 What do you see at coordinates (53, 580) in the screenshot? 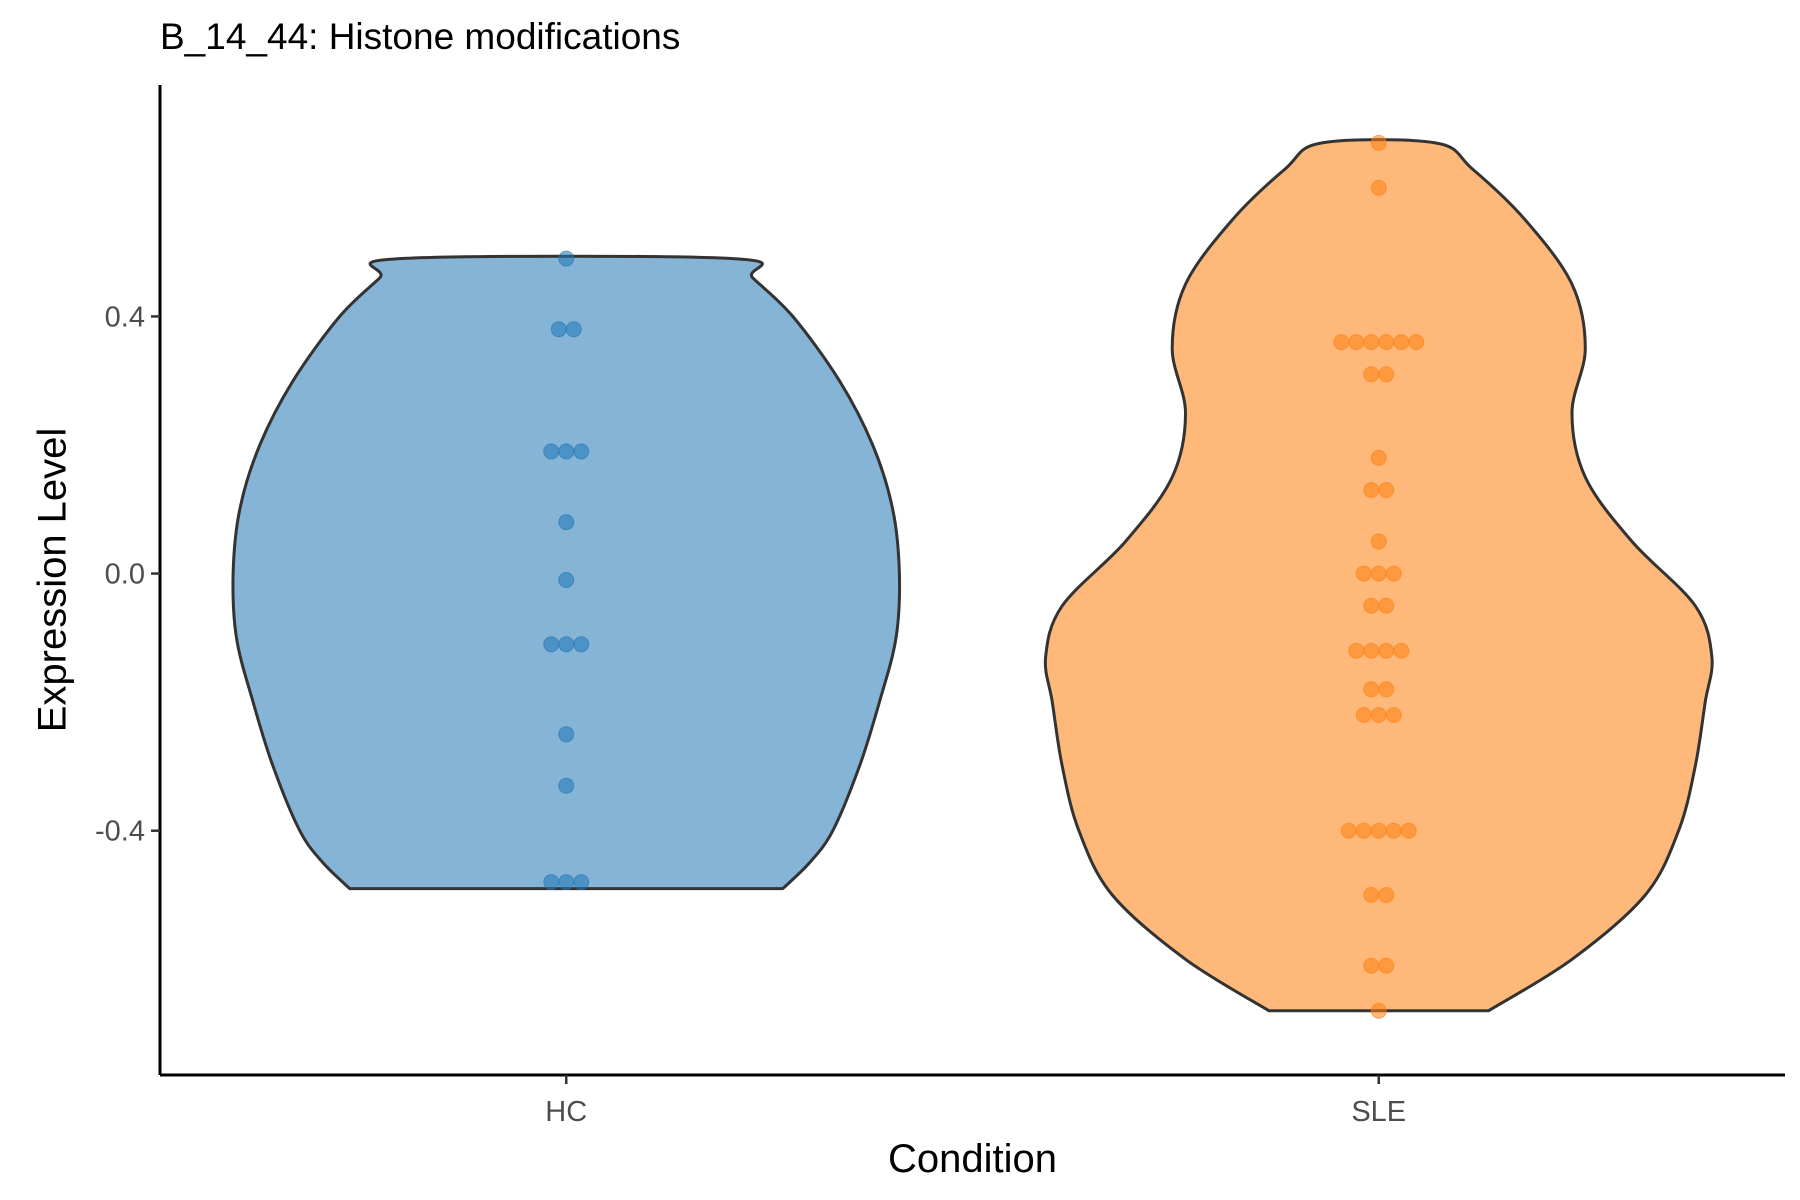
I see `y-axis-title: Expression Level` at bounding box center [53, 580].